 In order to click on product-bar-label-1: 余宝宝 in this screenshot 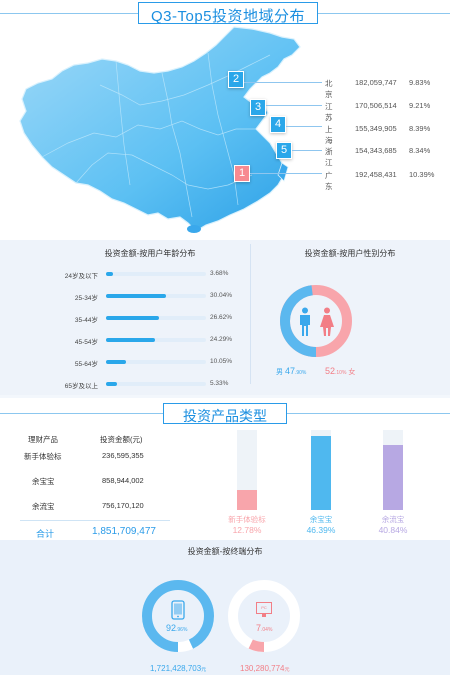, I will do `click(321, 519)`.